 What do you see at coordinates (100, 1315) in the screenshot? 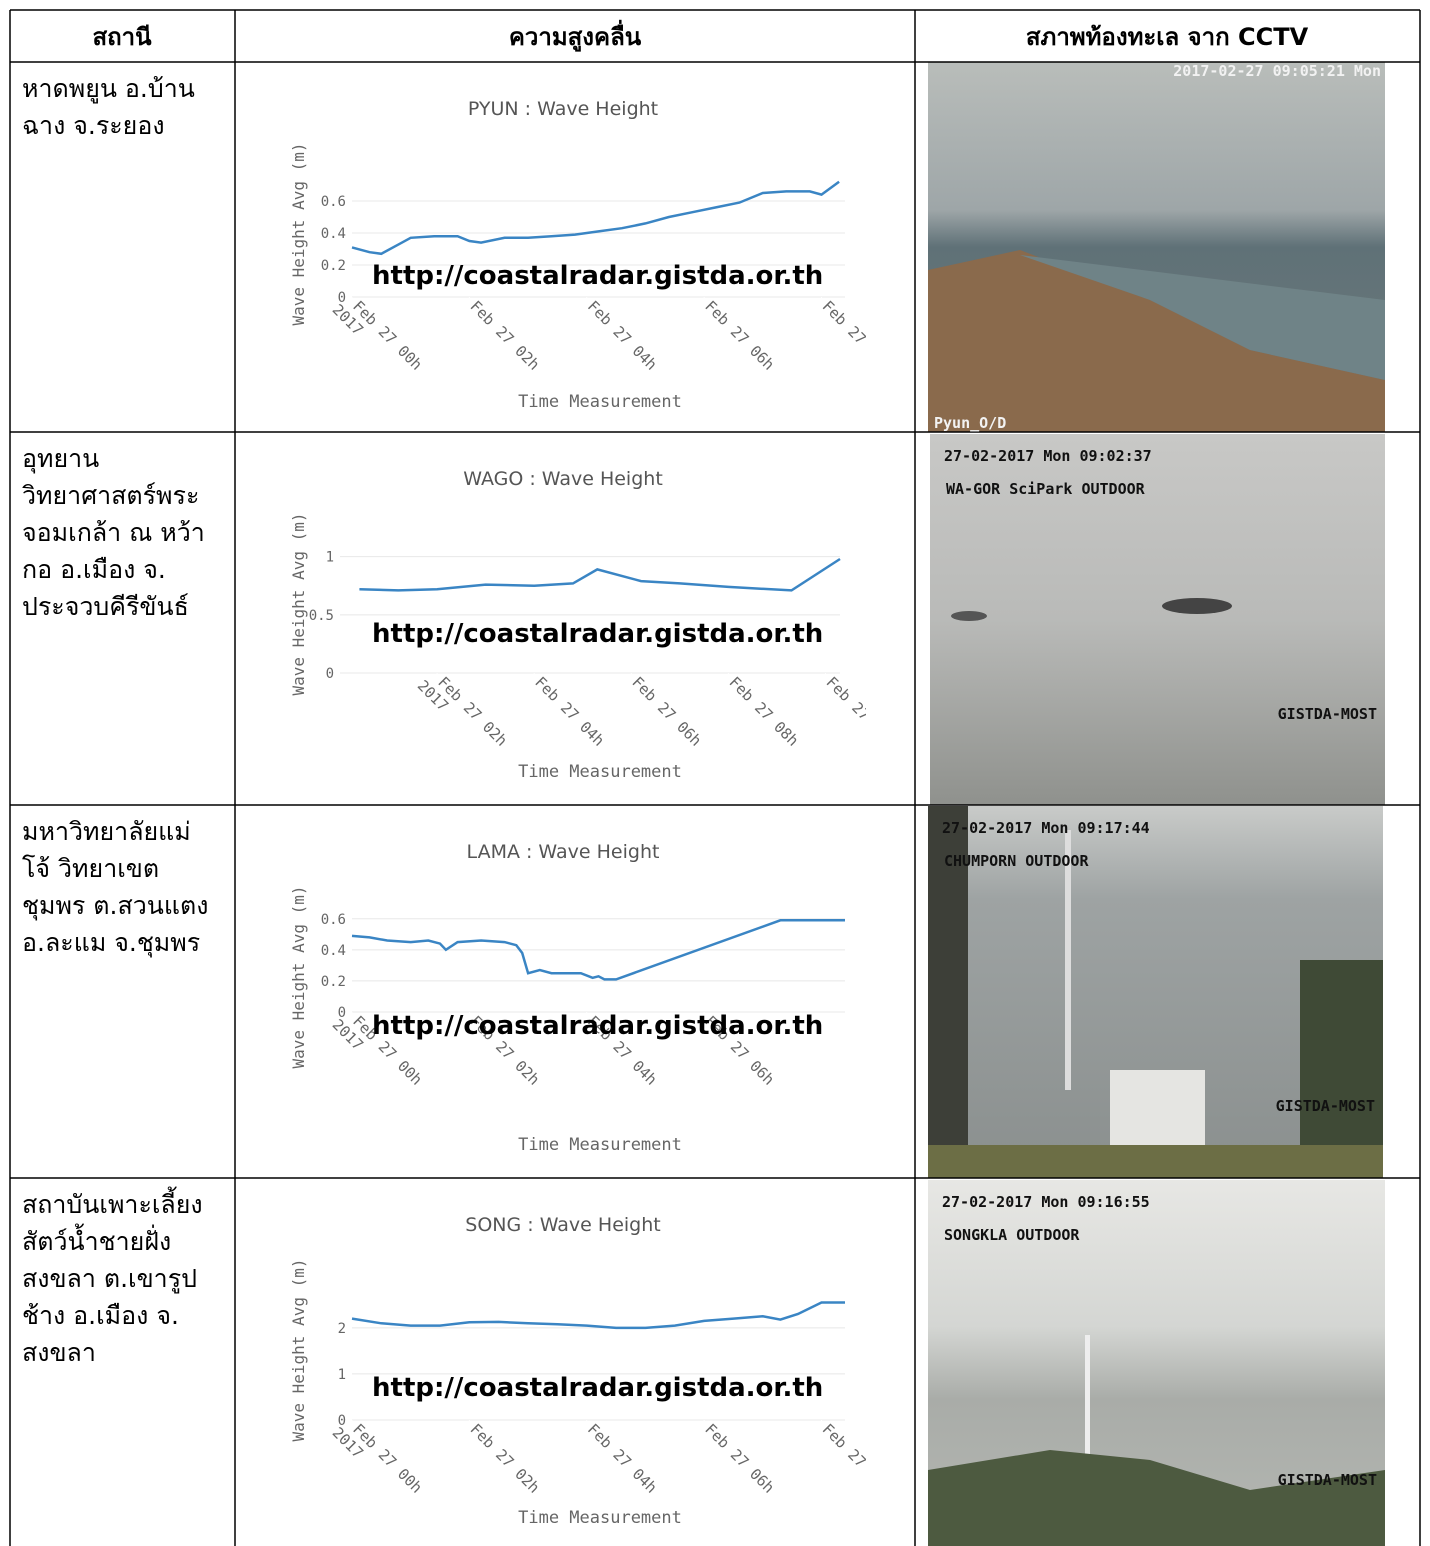
I see `station-name: ช้าง อ.เมือง จ.` at bounding box center [100, 1315].